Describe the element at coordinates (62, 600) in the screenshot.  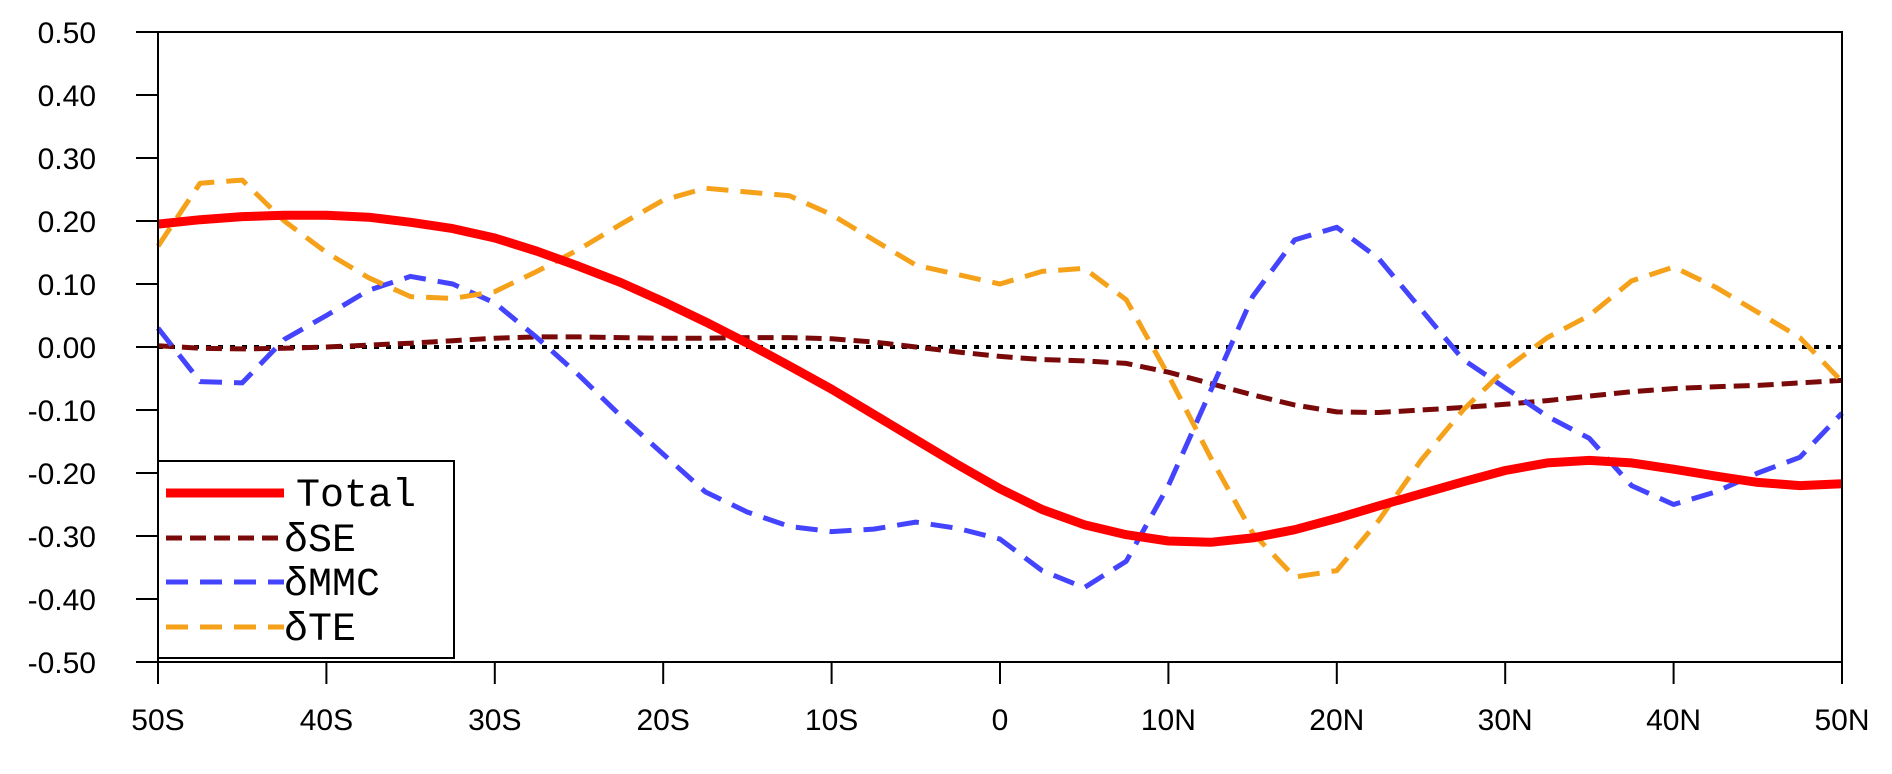
I see `y-tick-label: -0.40` at that location.